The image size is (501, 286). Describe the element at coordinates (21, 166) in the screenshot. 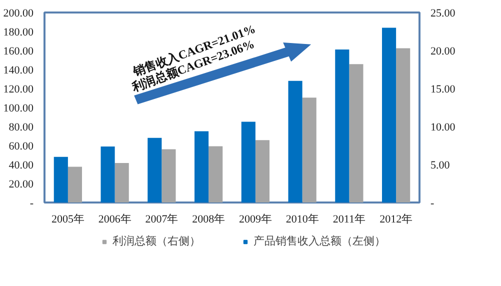

I see `y-tick-label: 40.00` at that location.